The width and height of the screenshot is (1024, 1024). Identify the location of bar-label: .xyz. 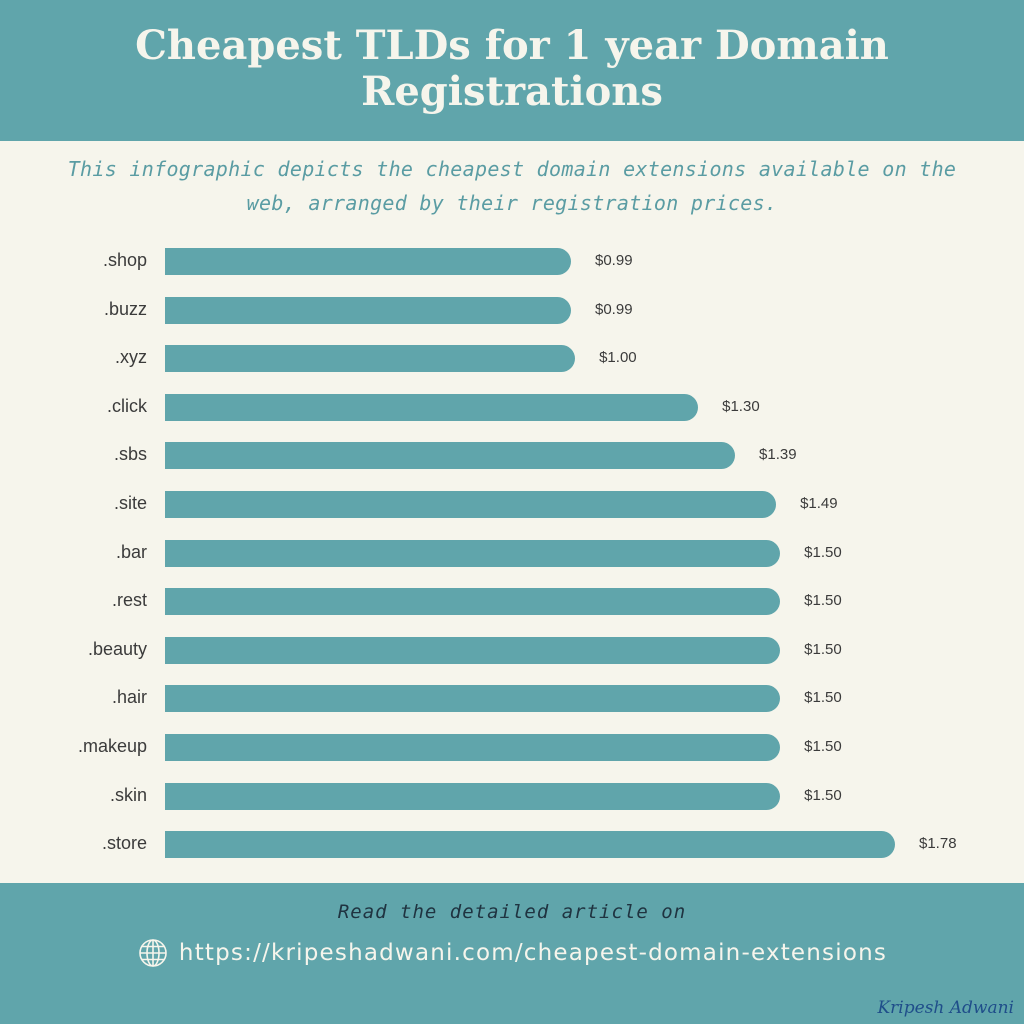
(130, 357).